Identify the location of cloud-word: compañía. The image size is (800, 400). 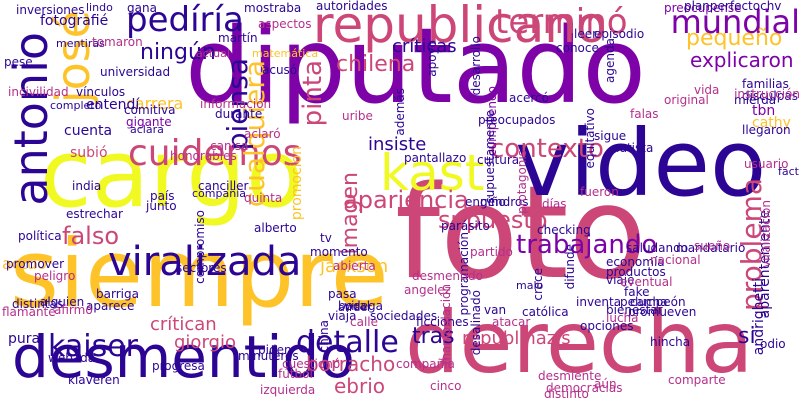
(425, 364).